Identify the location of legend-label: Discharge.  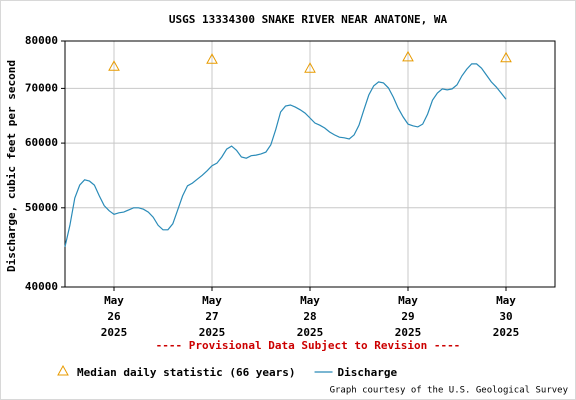
(368, 372).